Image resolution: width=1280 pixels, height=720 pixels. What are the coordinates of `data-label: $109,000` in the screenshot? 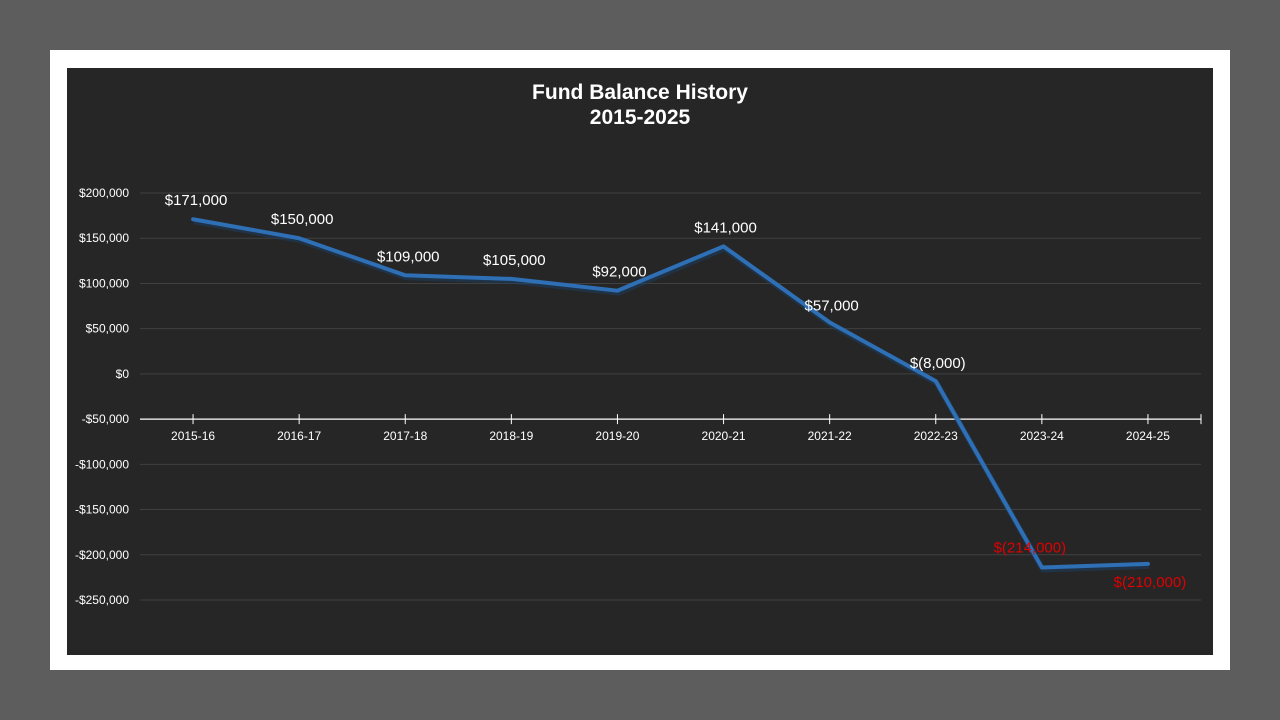 It's located at (408, 256).